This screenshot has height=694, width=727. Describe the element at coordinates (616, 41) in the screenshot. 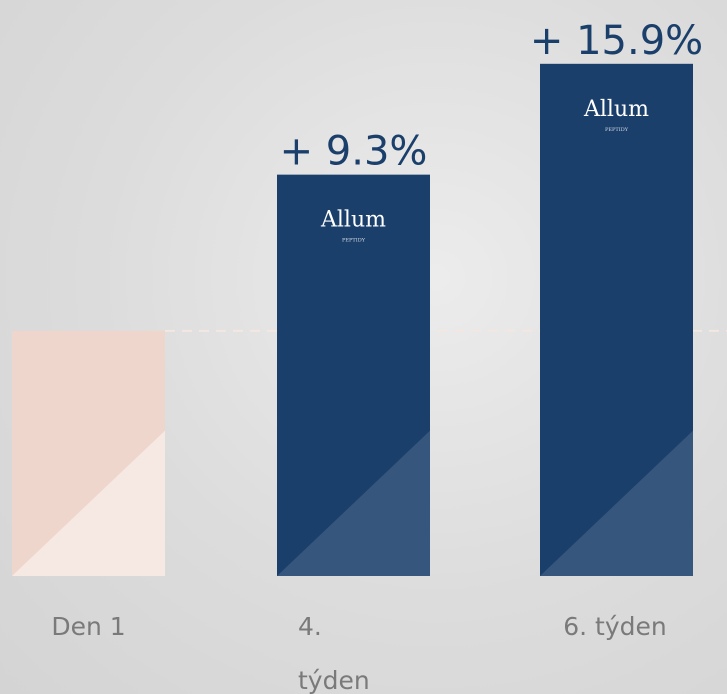

I see `value-label: + 15.9%` at that location.